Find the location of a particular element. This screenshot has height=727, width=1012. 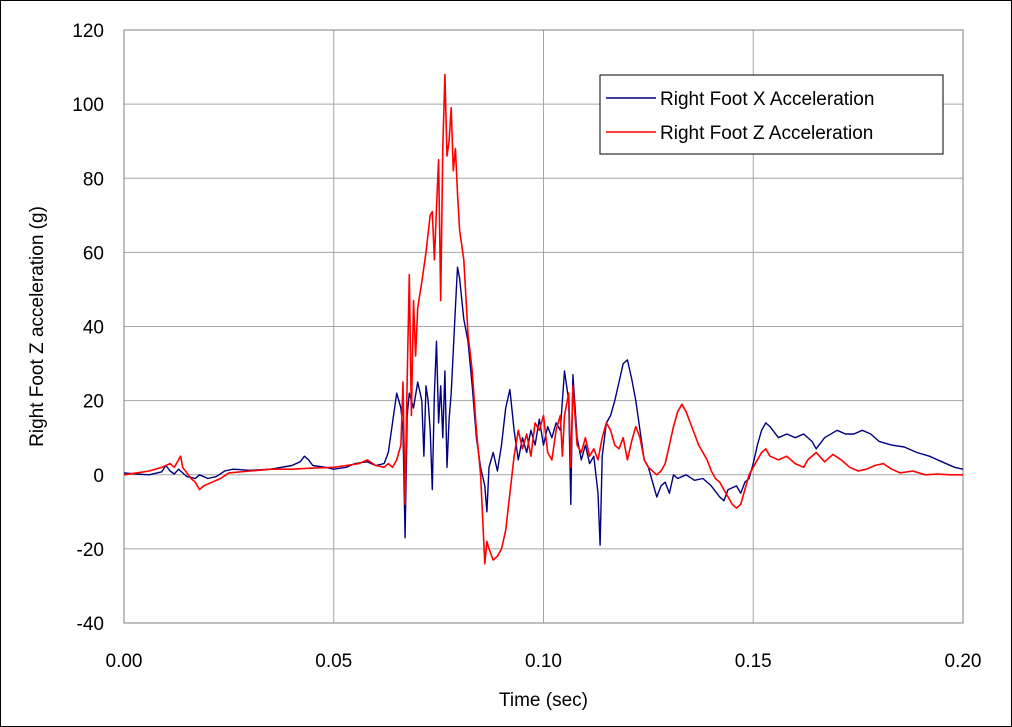

x-axis-title: Time (sec) is located at coordinates (543, 700).